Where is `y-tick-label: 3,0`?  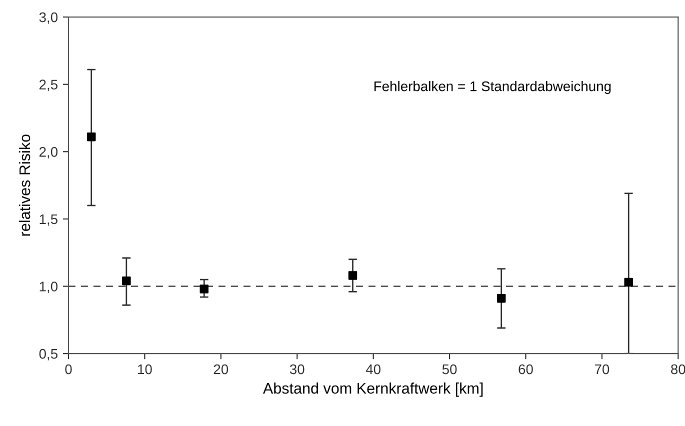
y-tick-label: 3,0 is located at coordinates (48, 18).